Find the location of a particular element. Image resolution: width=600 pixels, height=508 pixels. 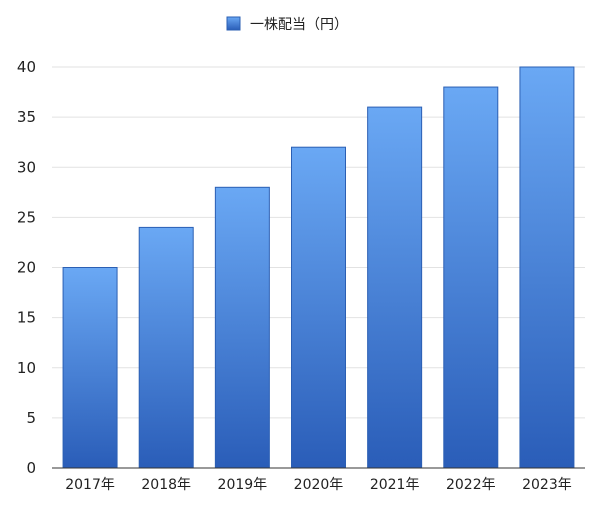

y-tick-label: 10 is located at coordinates (26, 368).